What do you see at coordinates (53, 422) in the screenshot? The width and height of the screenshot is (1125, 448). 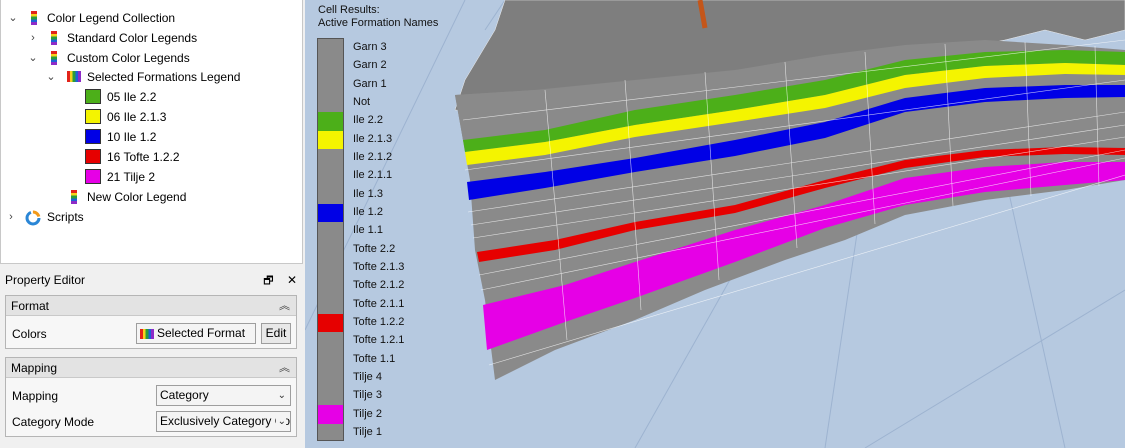 I see `category-mode-label: Category Mode` at bounding box center [53, 422].